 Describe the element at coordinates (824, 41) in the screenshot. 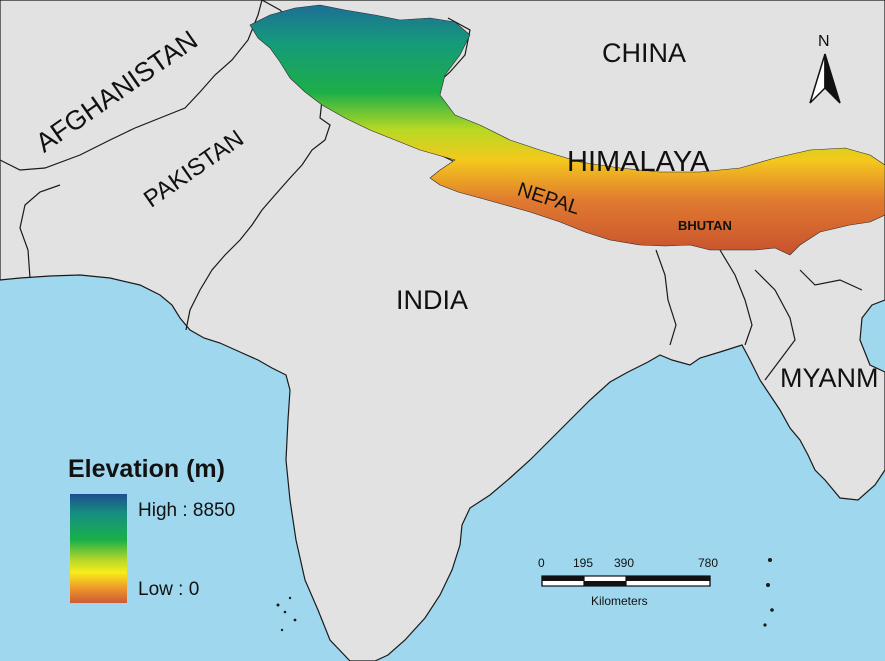

I see `north-arrow-label: N` at that location.